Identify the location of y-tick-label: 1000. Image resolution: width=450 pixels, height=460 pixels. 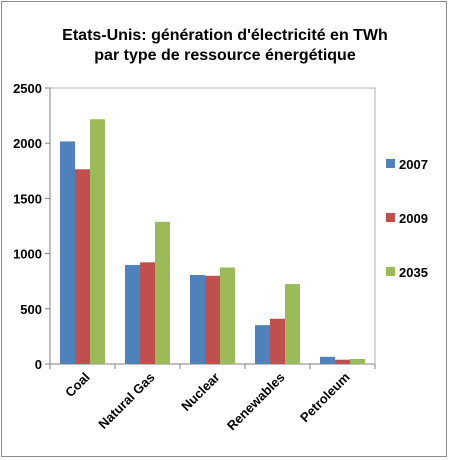
(27, 254).